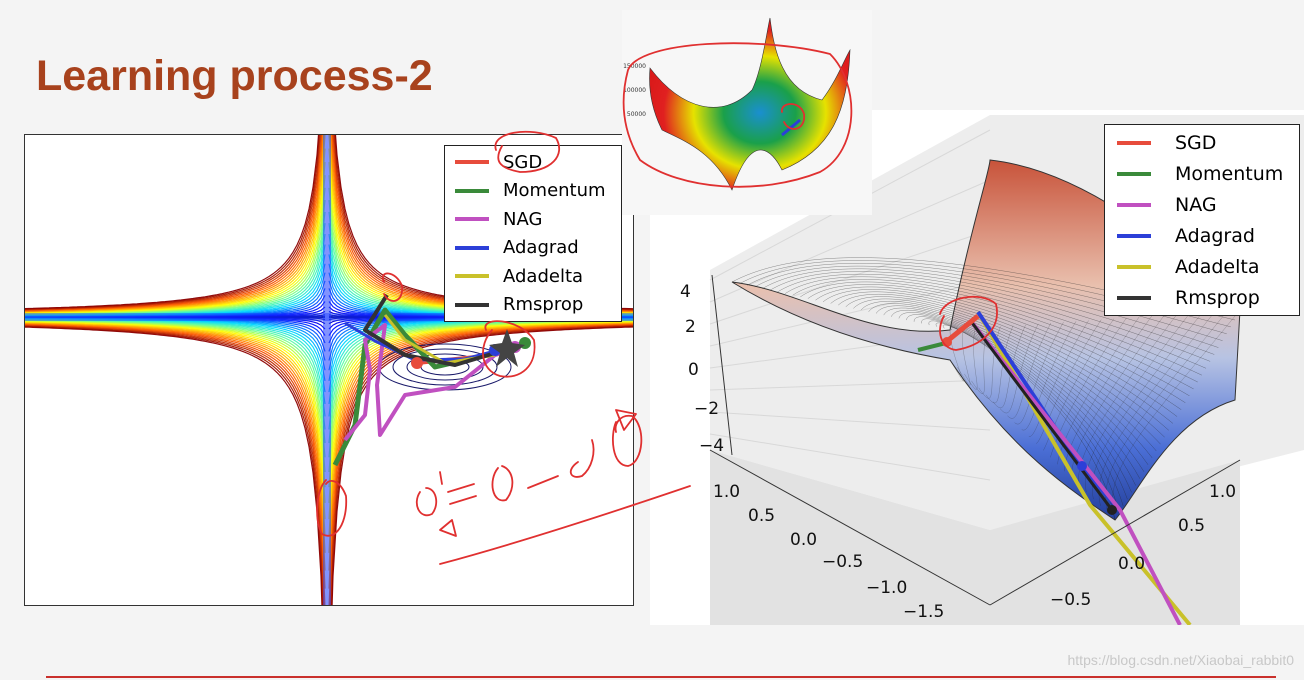 Image resolution: width=1304 pixels, height=680 pixels. Describe the element at coordinates (661, 677) in the screenshot. I see `footer-divider` at that location.